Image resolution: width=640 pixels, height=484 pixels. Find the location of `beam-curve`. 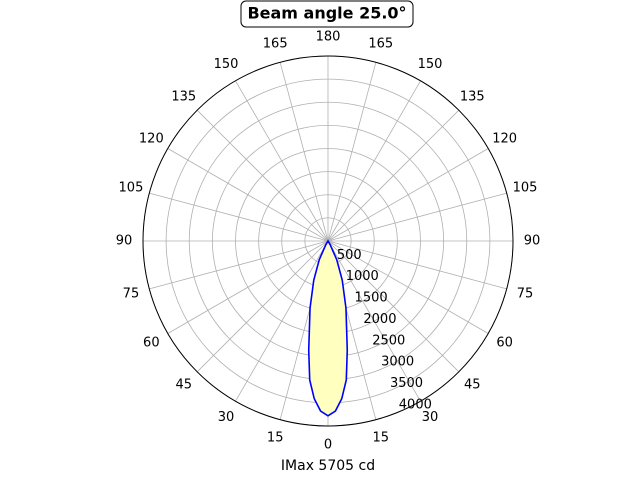

beam-curve is located at coordinates (328, 328).